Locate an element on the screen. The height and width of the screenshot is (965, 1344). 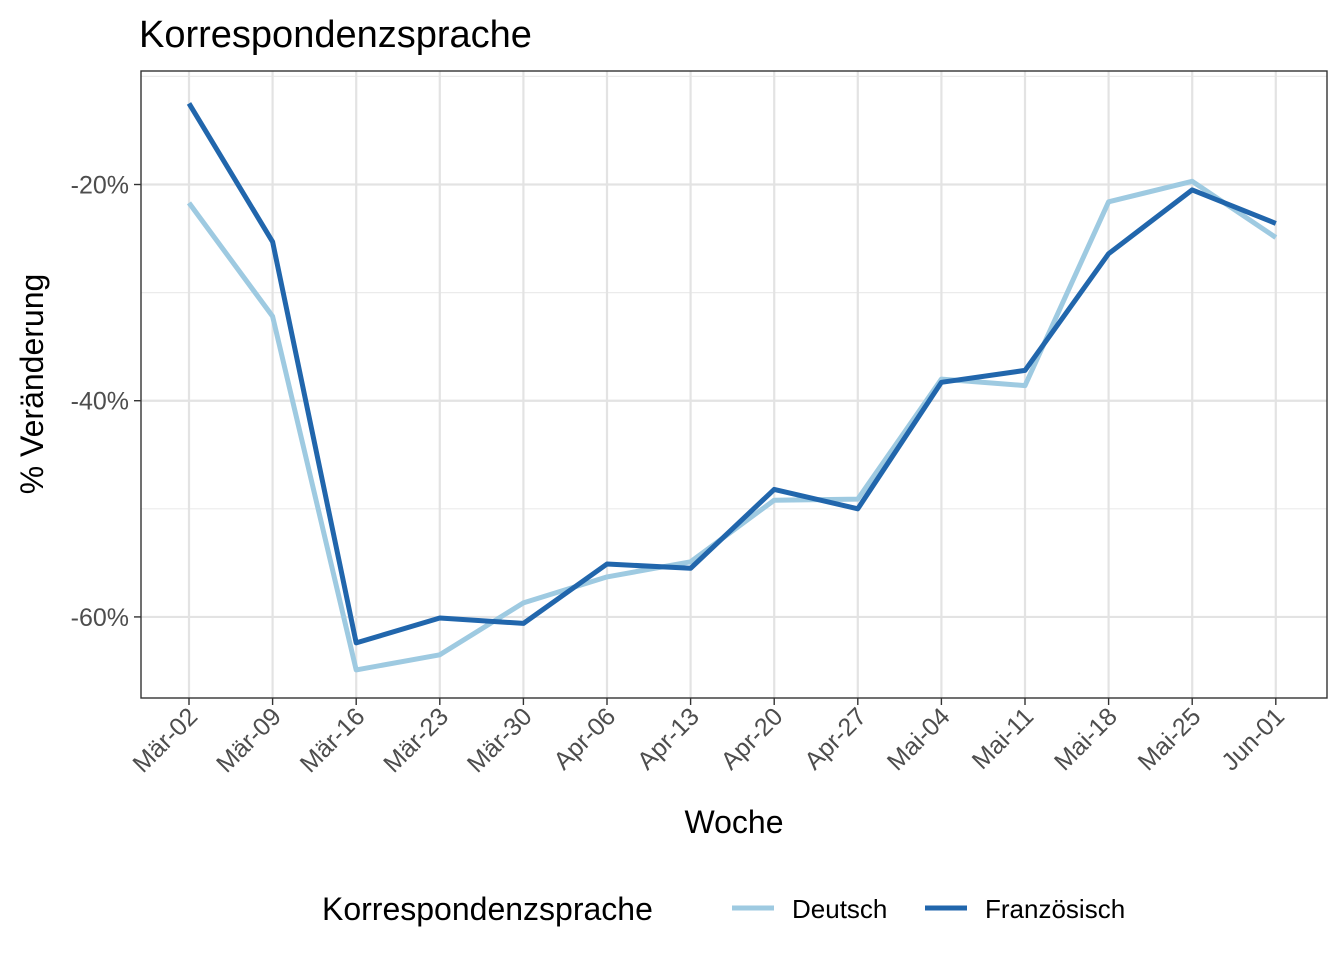
y-tick-label: -60% is located at coordinates (100, 618).